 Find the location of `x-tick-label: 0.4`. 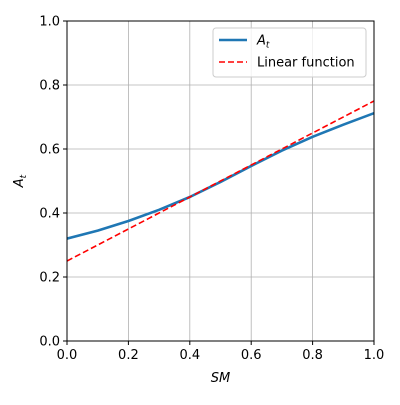

x-tick-label: 0.4 is located at coordinates (189, 355).